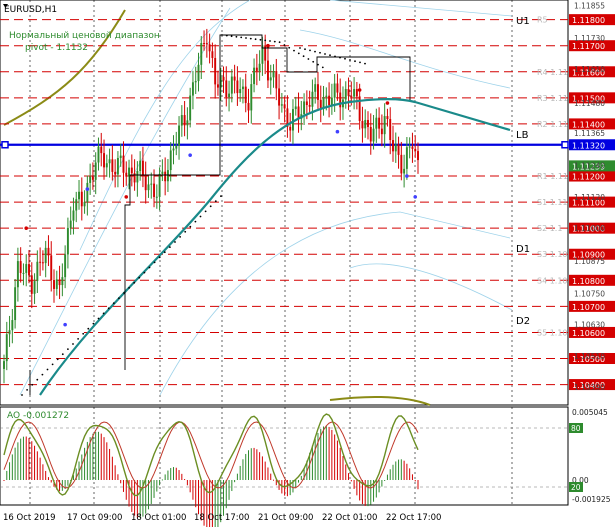 The height and width of the screenshot is (532, 615). I want to click on chart-title: EURUSD,H1, so click(30, 10).